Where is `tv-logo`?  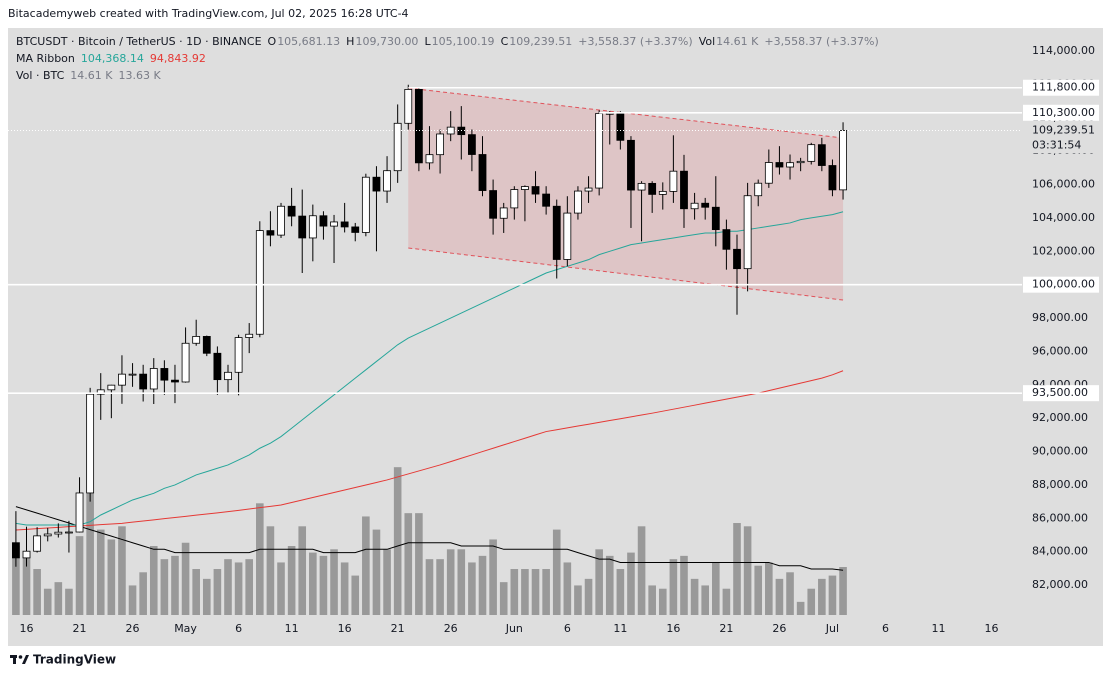 tv-logo is located at coordinates (19, 659).